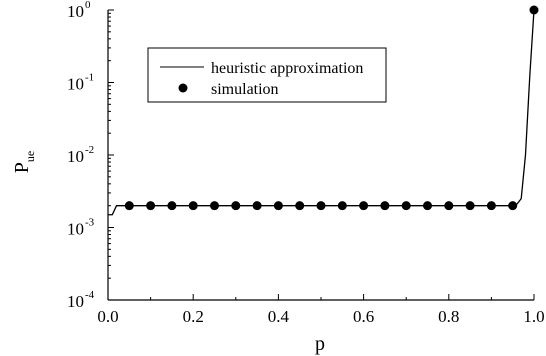 This screenshot has height=356, width=546. I want to click on x-tick-label: 1.0, so click(533, 316).